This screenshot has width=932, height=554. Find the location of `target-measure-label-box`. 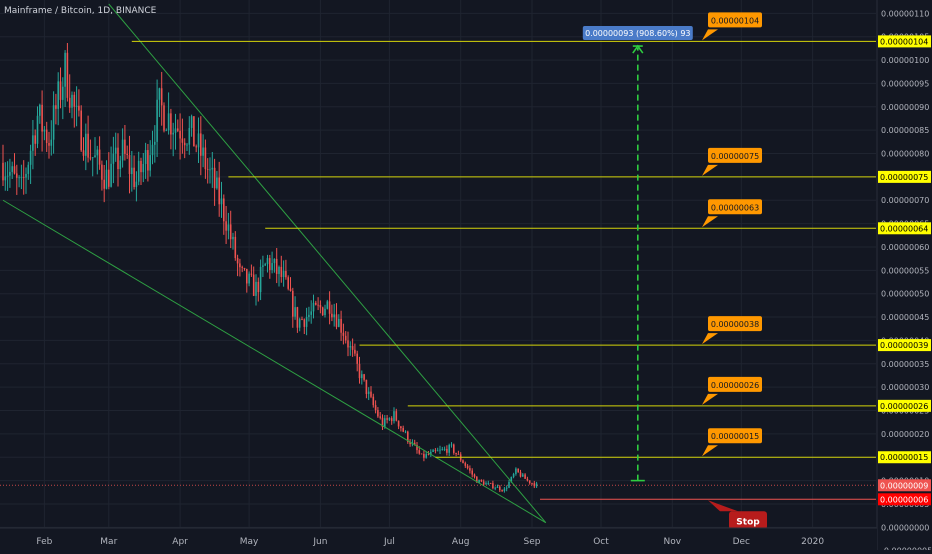

target-measure-label-box is located at coordinates (637, 33).